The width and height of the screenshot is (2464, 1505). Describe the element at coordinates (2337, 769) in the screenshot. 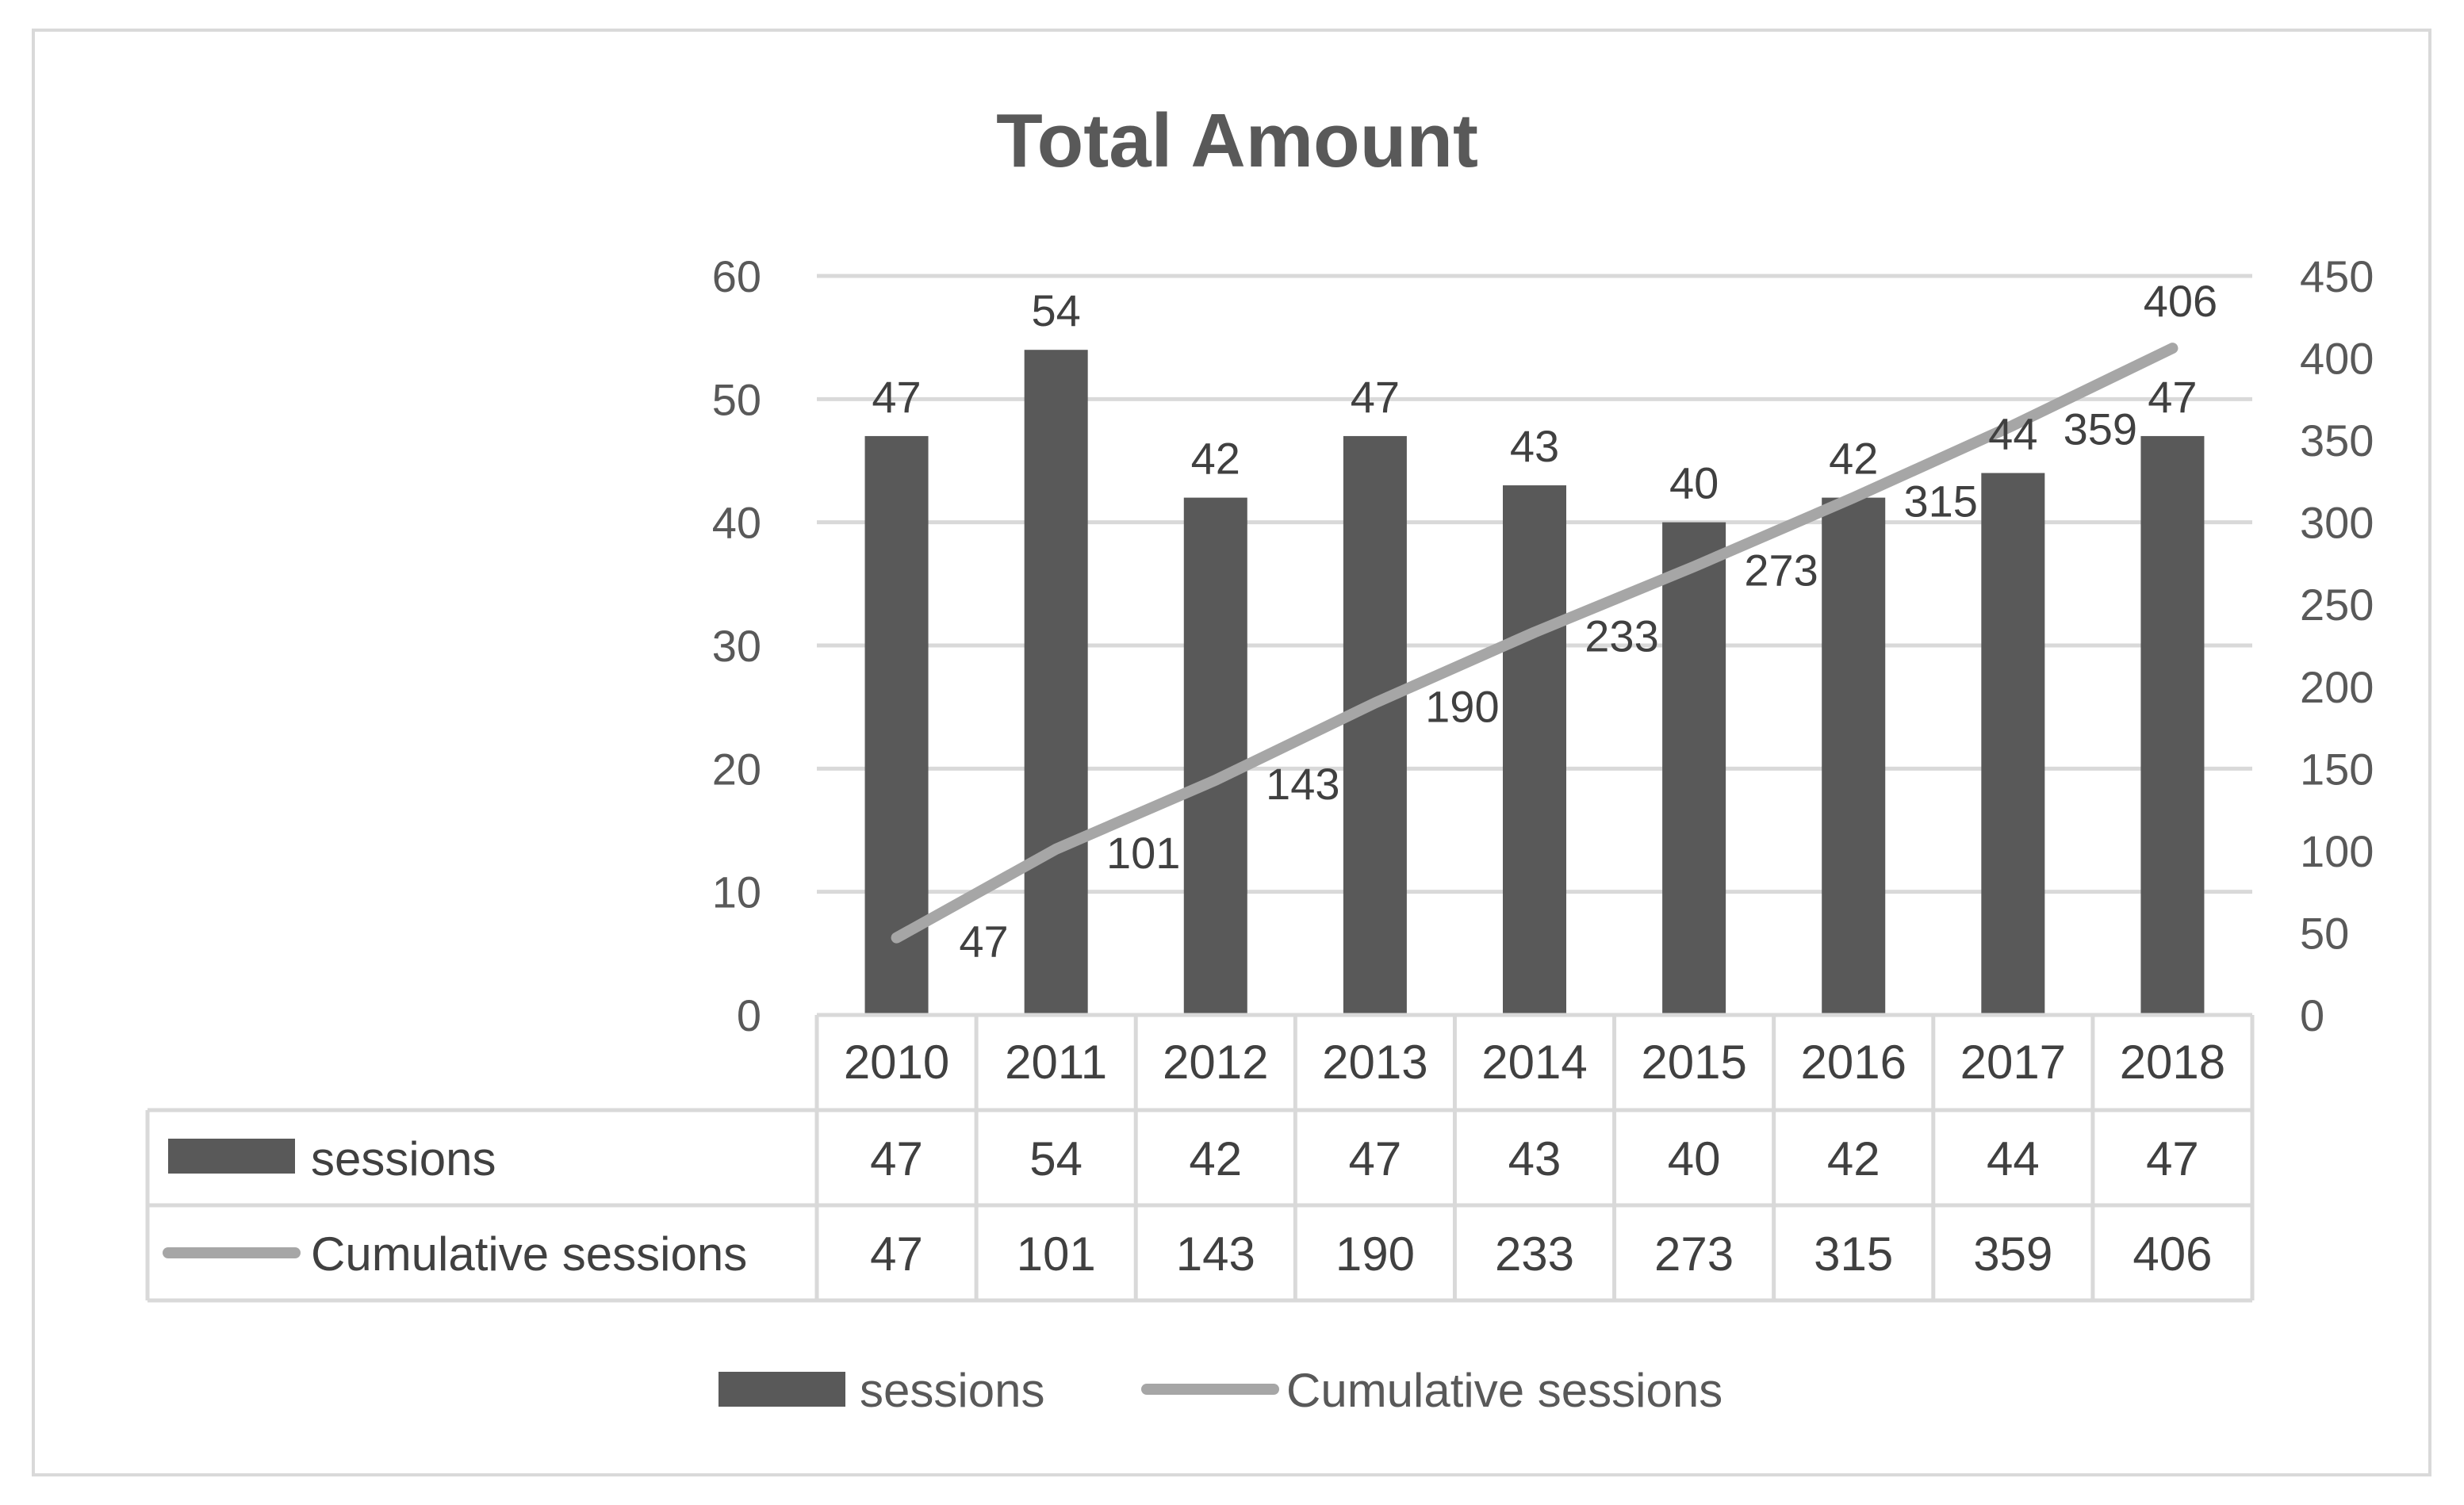

I see `y2-tick-label: 150` at that location.